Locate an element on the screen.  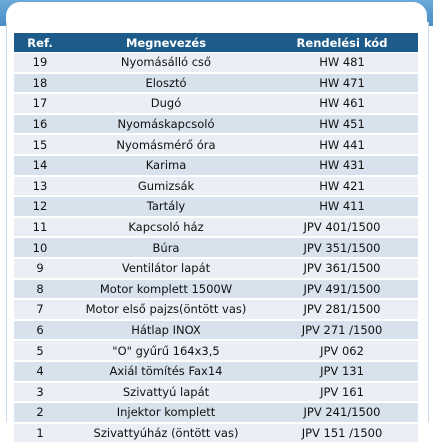
cell-ref: 8 is located at coordinates (40, 289).